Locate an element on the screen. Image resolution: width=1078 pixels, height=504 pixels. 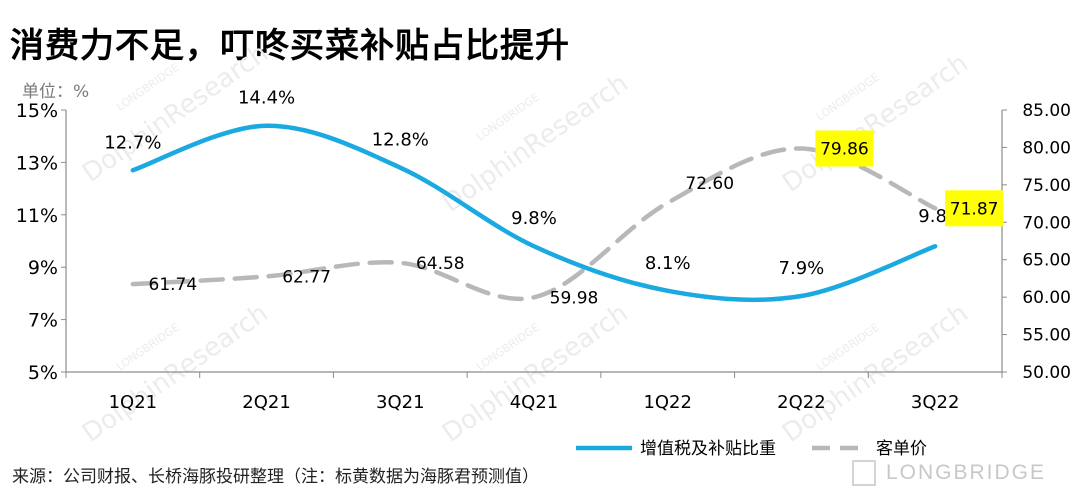
data-label-aov: 71.87 is located at coordinates (974, 209).